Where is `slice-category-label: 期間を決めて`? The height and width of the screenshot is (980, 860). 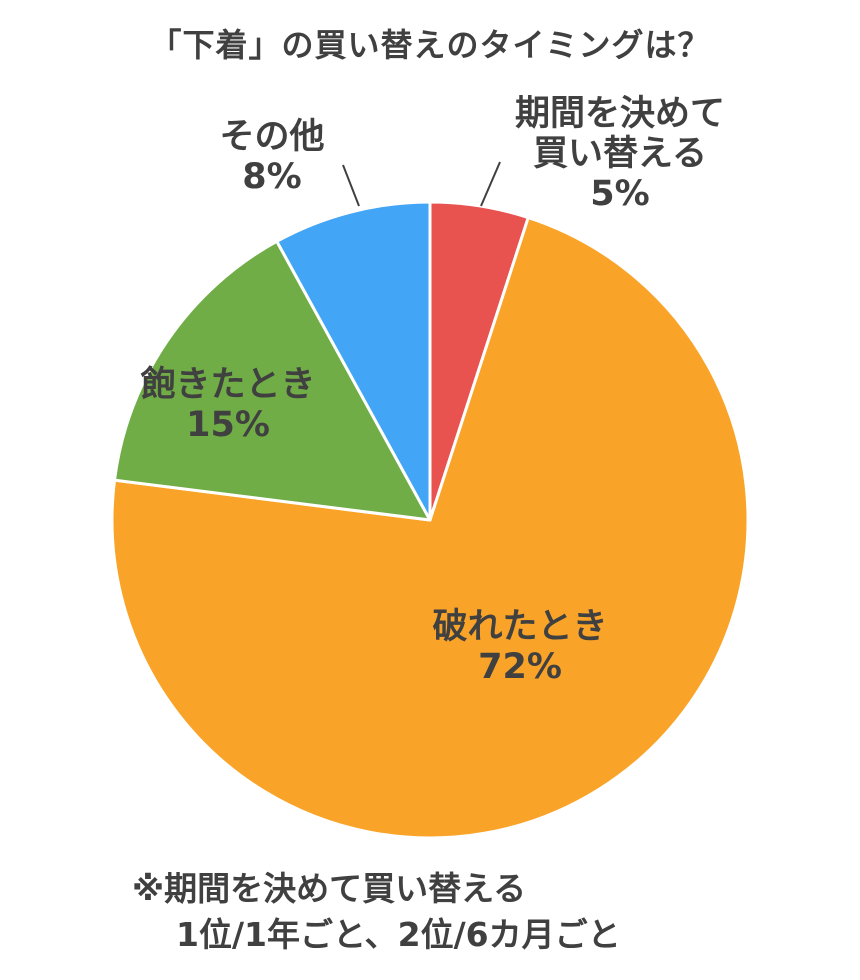 slice-category-label: 期間を決めて is located at coordinates (620, 114).